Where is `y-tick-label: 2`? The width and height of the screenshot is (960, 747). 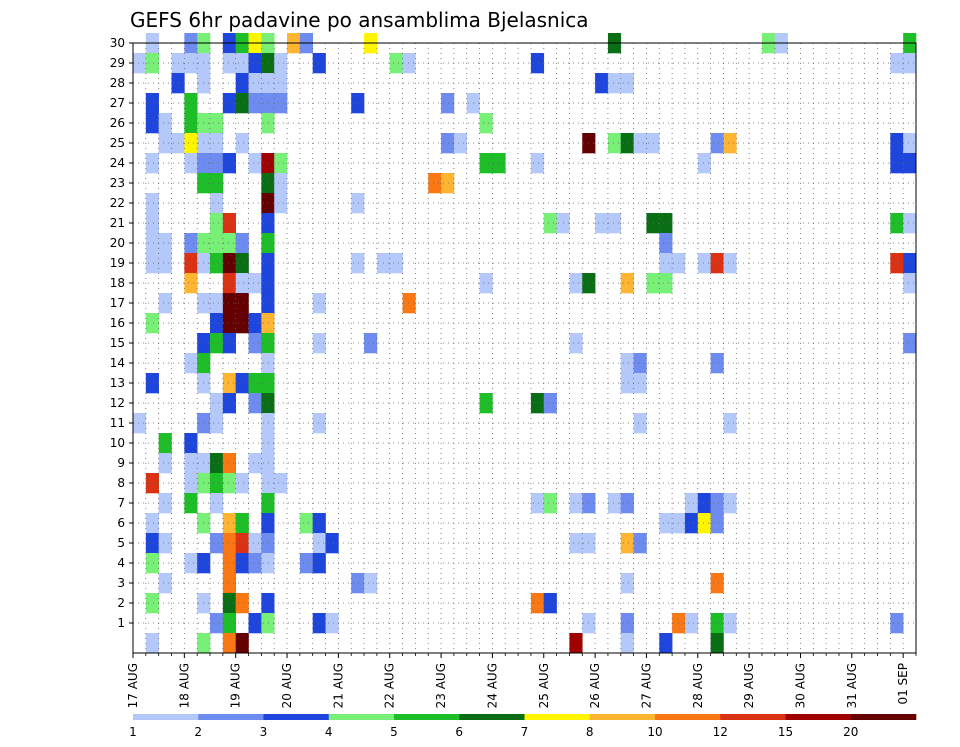
y-tick-label: 2 is located at coordinates (121, 603).